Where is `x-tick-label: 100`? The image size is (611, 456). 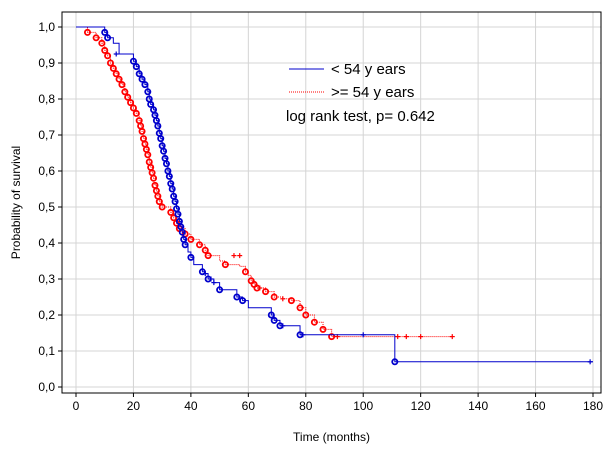
x-tick-label: 100 is located at coordinates (363, 406).